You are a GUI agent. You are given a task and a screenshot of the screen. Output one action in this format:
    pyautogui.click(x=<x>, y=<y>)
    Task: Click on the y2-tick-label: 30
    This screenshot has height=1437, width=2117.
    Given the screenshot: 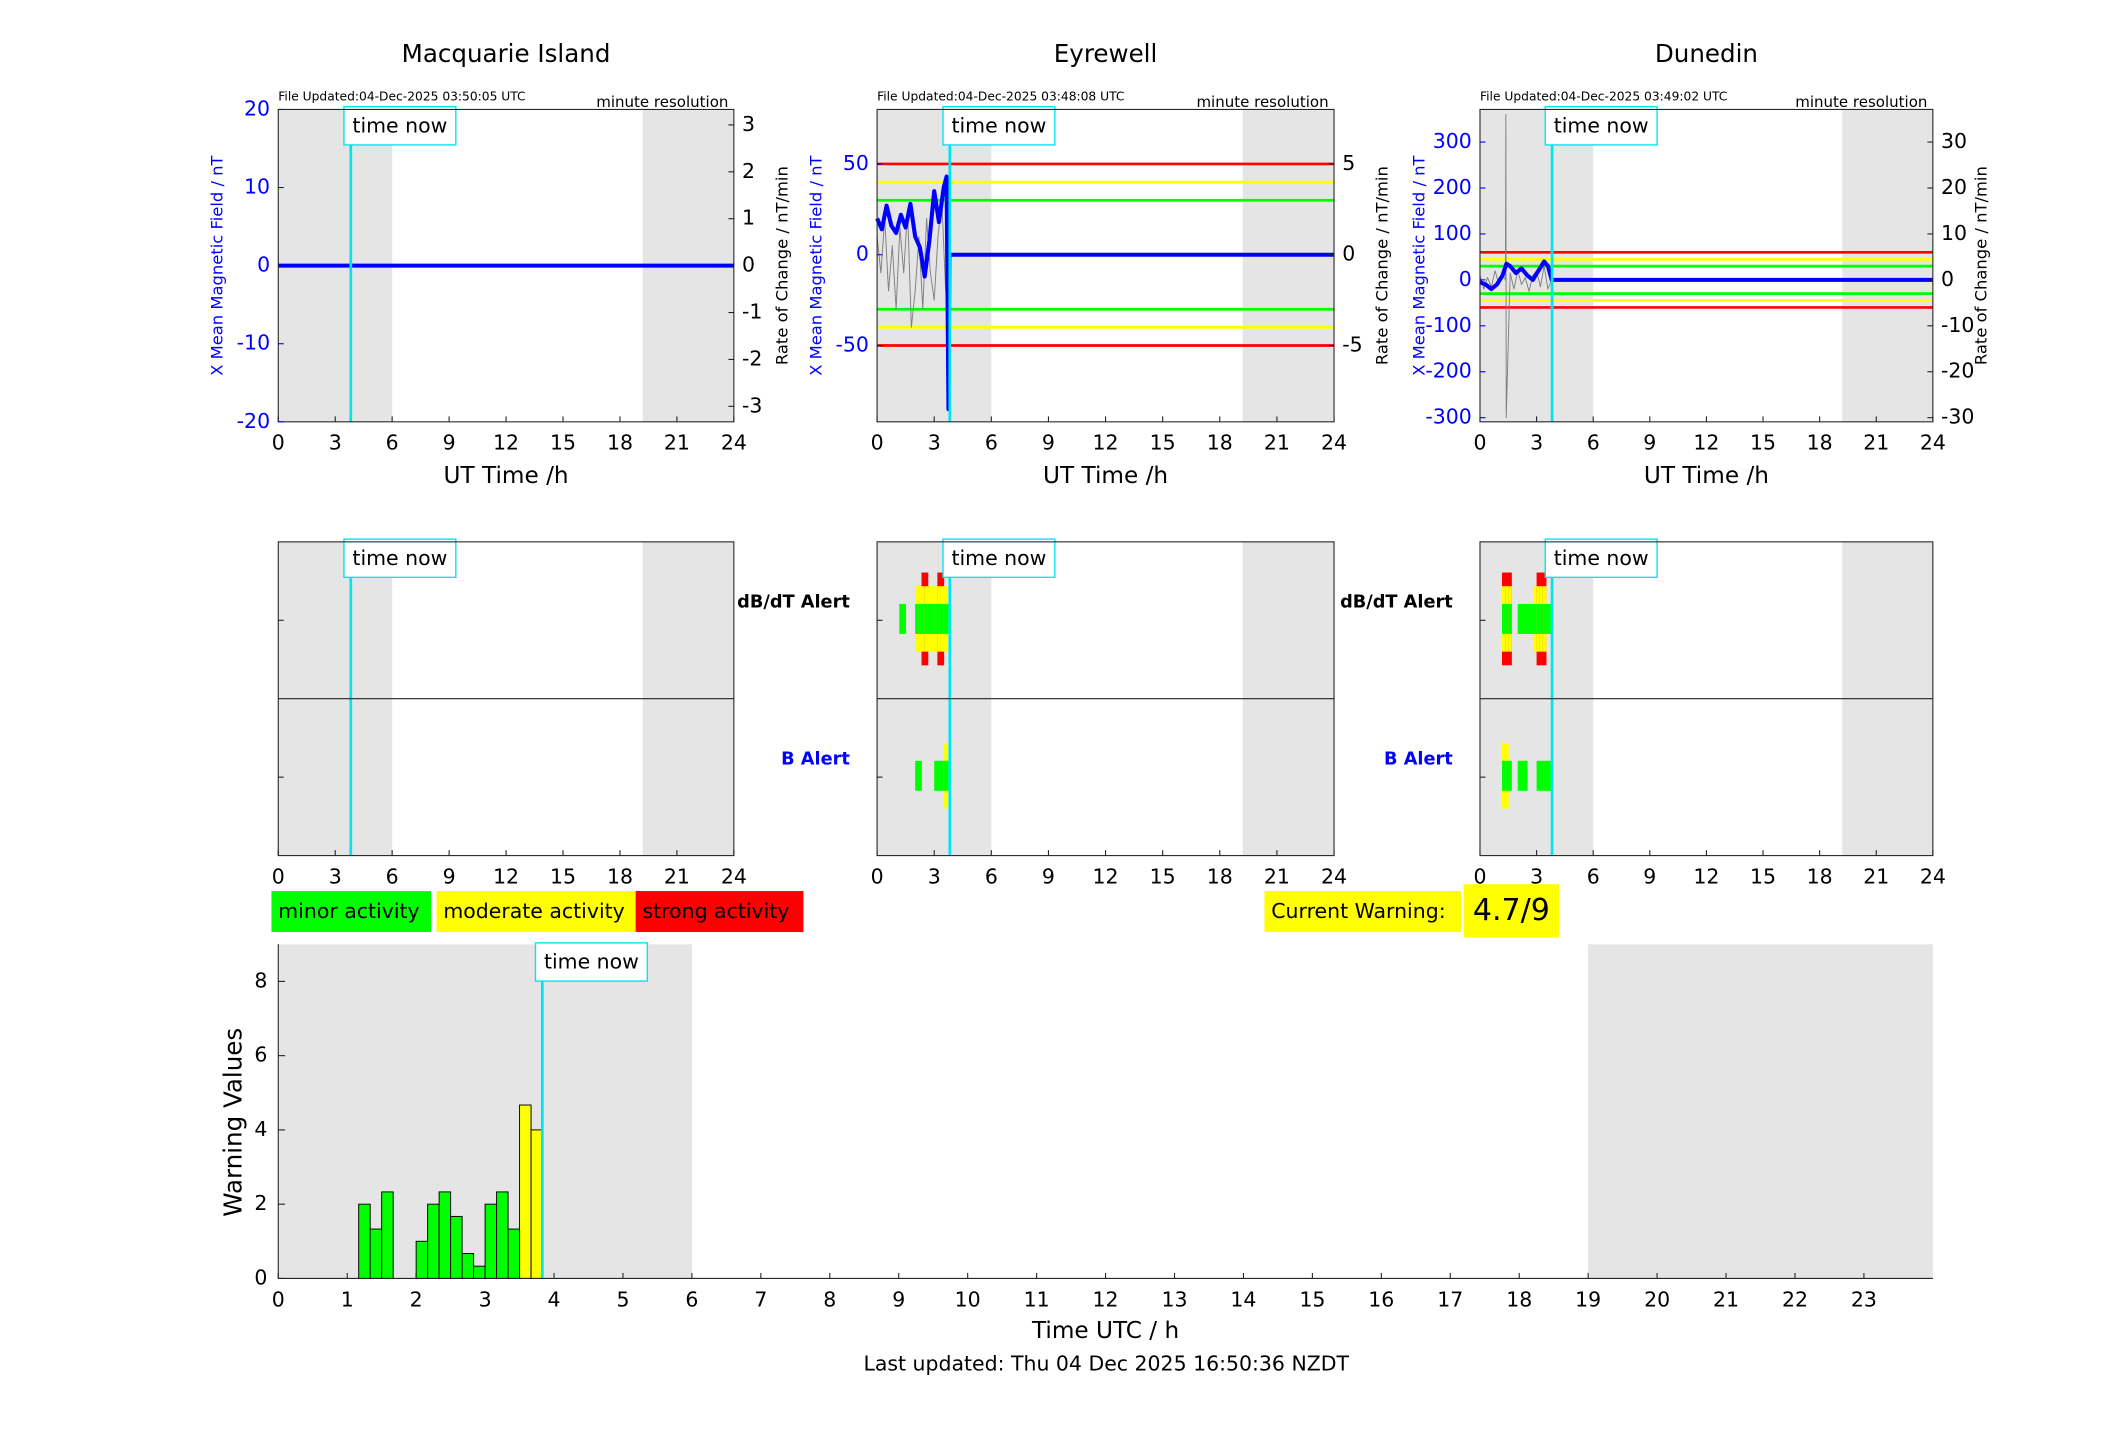 What is the action you would take?
    pyautogui.click(x=1954, y=141)
    